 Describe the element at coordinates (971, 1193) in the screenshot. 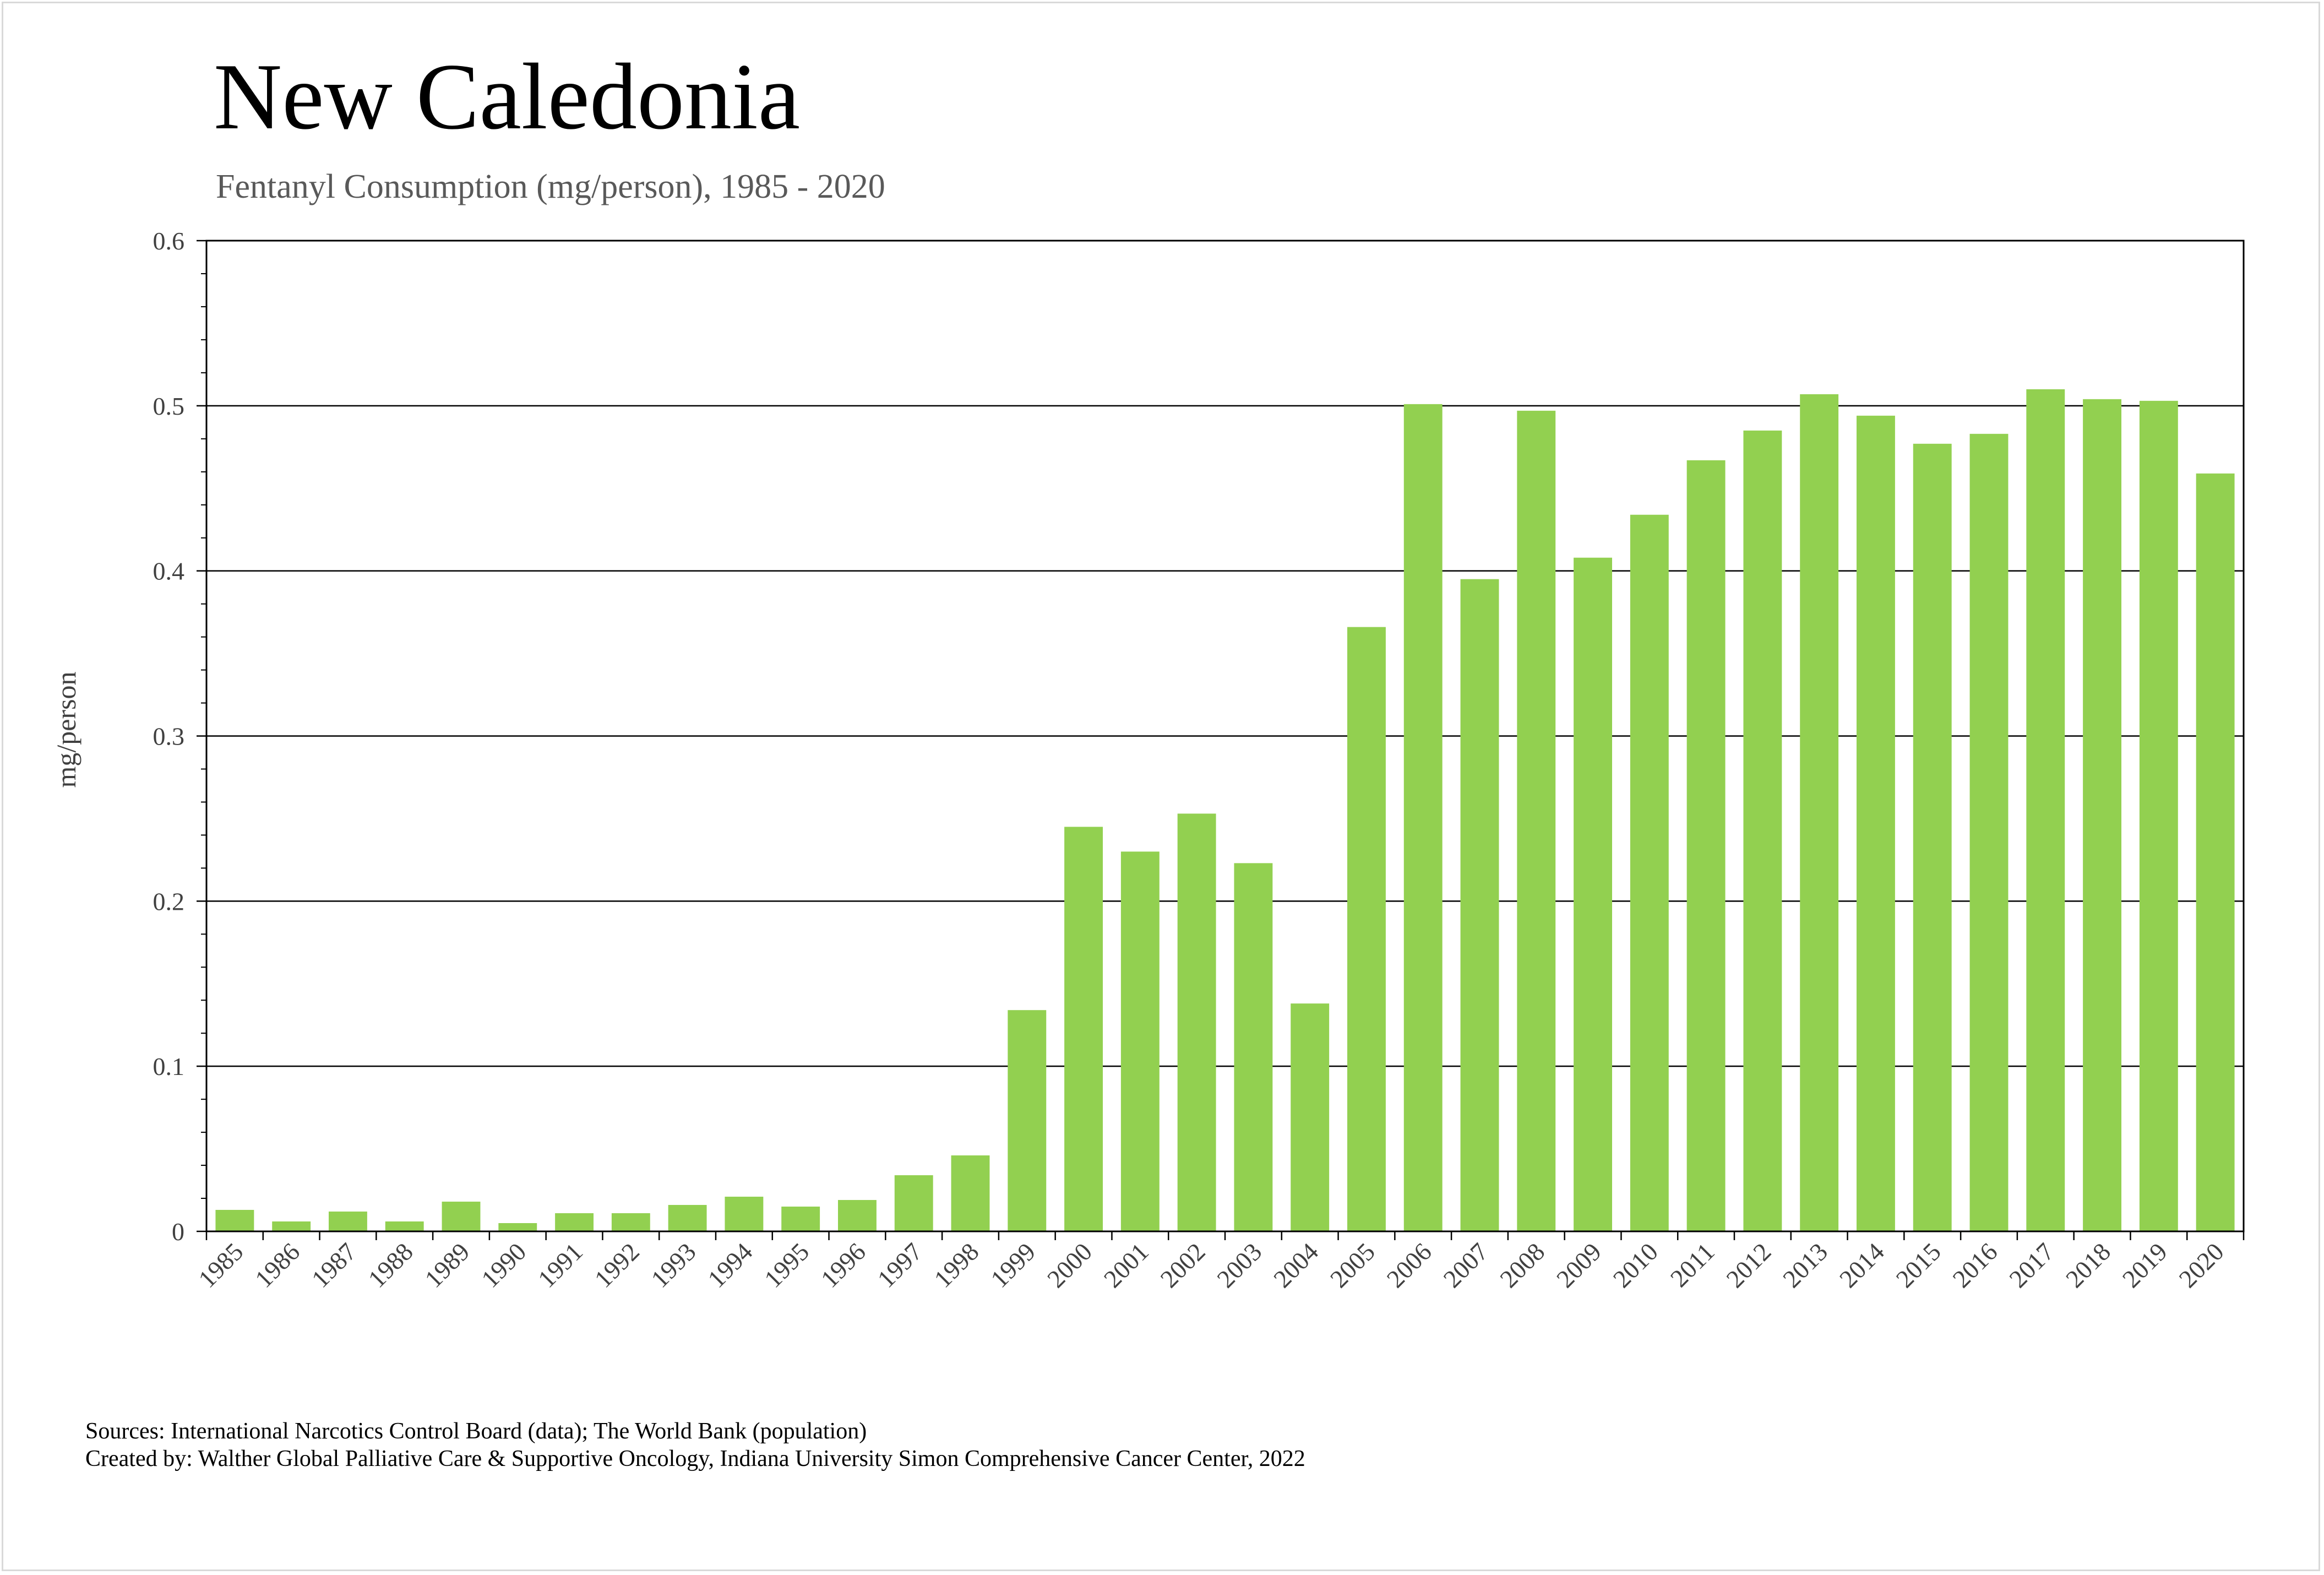

I see `bar-1998` at that location.